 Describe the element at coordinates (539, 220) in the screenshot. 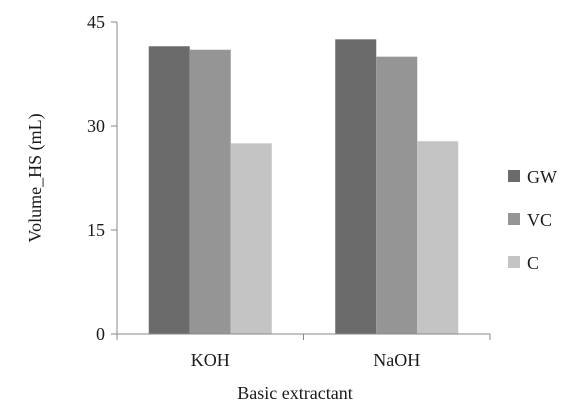

I see `legend-label-vc: VC` at that location.